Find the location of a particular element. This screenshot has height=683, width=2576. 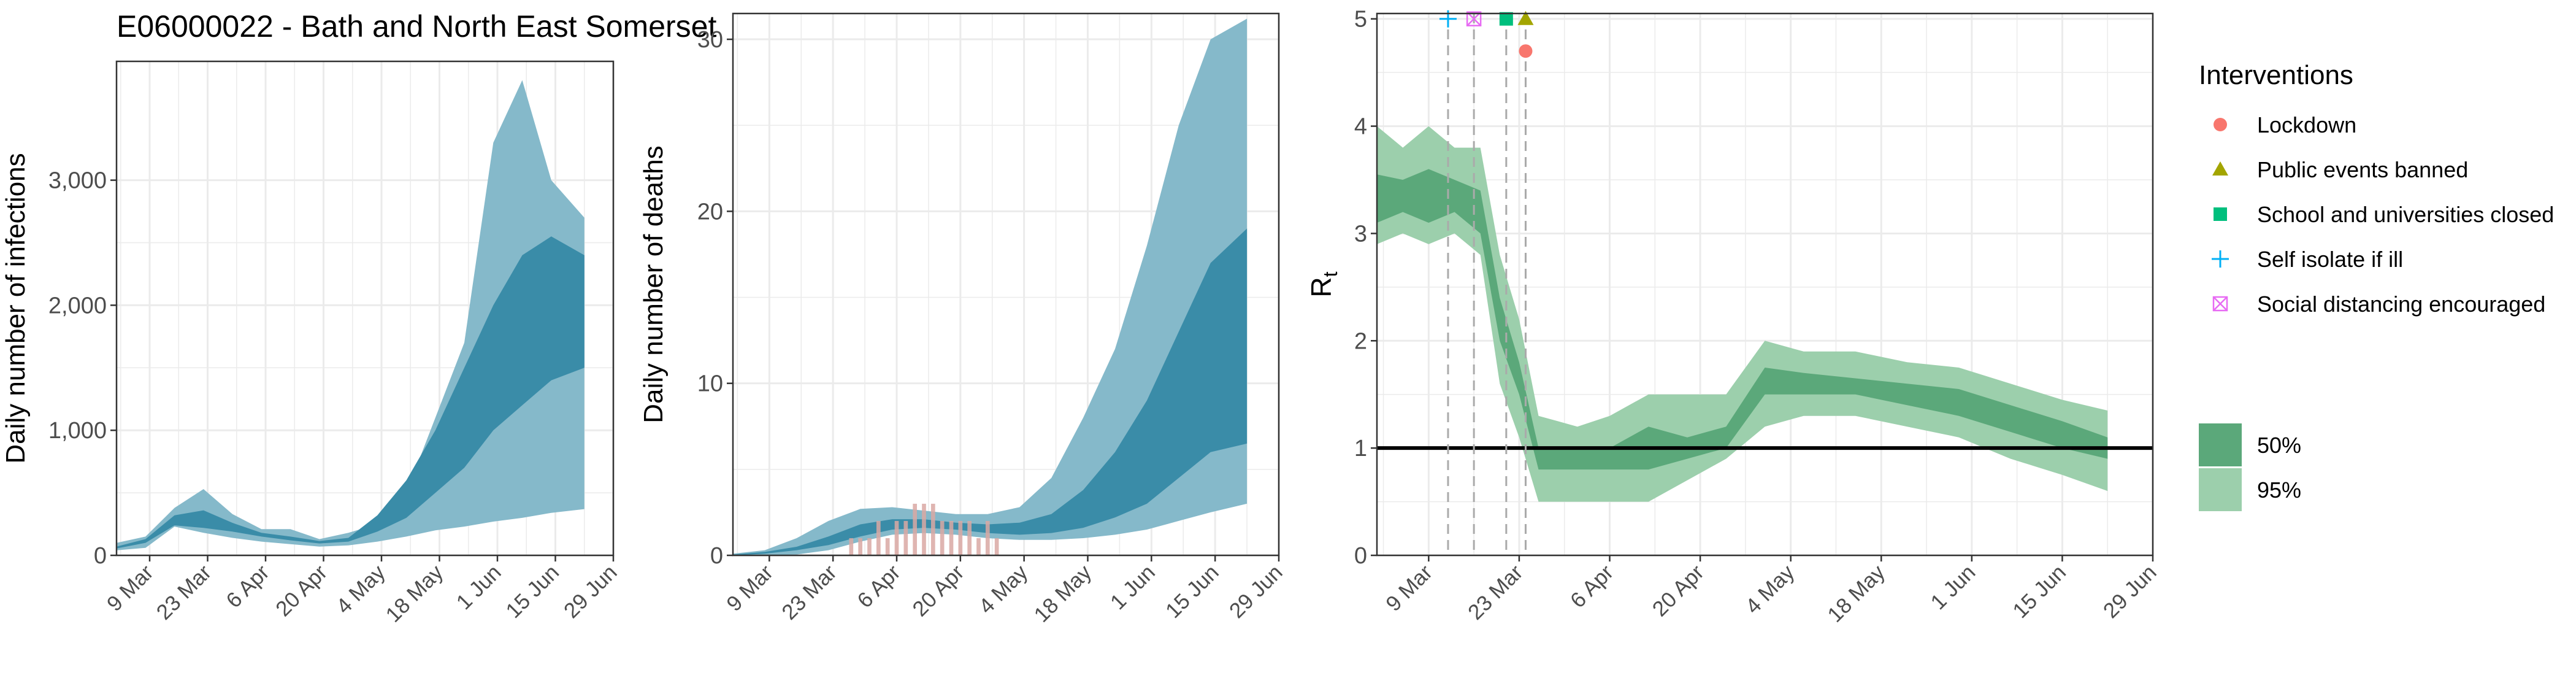

y-axis-title: Daily number of deaths is located at coordinates (653, 284).